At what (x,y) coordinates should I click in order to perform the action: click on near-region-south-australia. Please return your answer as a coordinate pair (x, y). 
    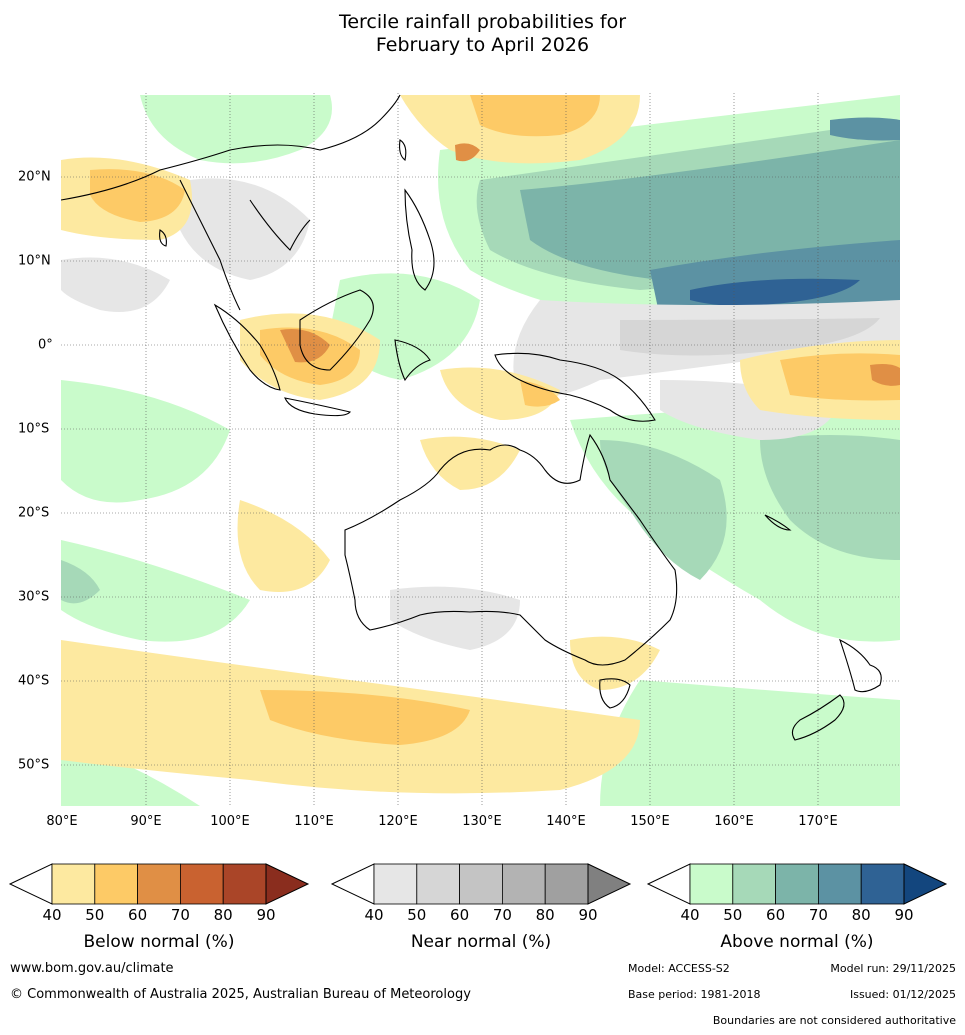
    Looking at the image, I should click on (455, 618).